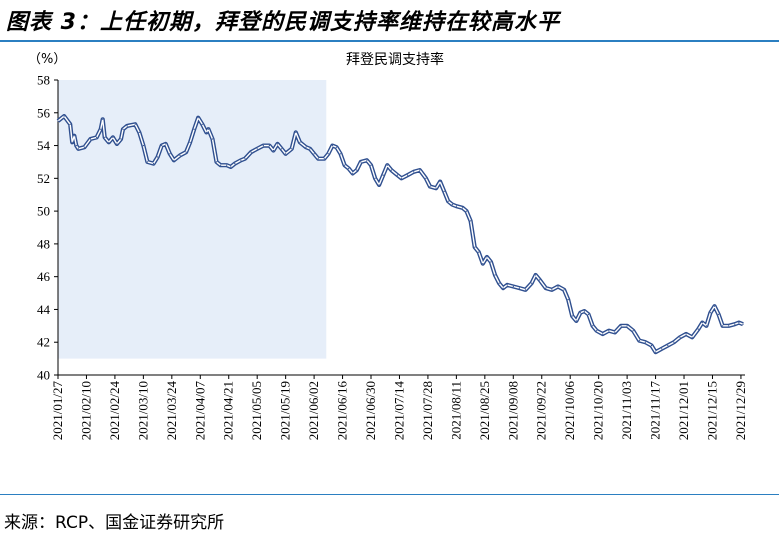  What do you see at coordinates (85, 407) in the screenshot?
I see `x-tick: 2021/02/10` at bounding box center [85, 407].